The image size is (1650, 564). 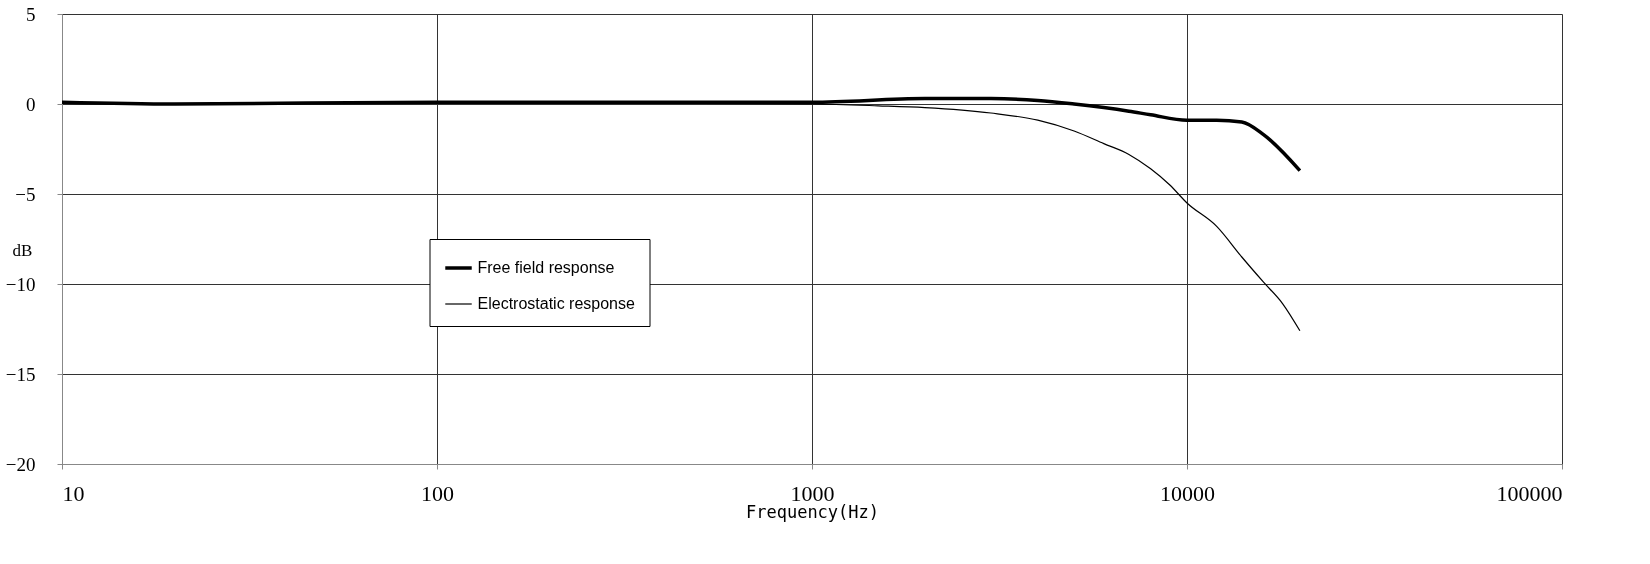 What do you see at coordinates (73, 493) in the screenshot?
I see `x-tick-label: 10` at bounding box center [73, 493].